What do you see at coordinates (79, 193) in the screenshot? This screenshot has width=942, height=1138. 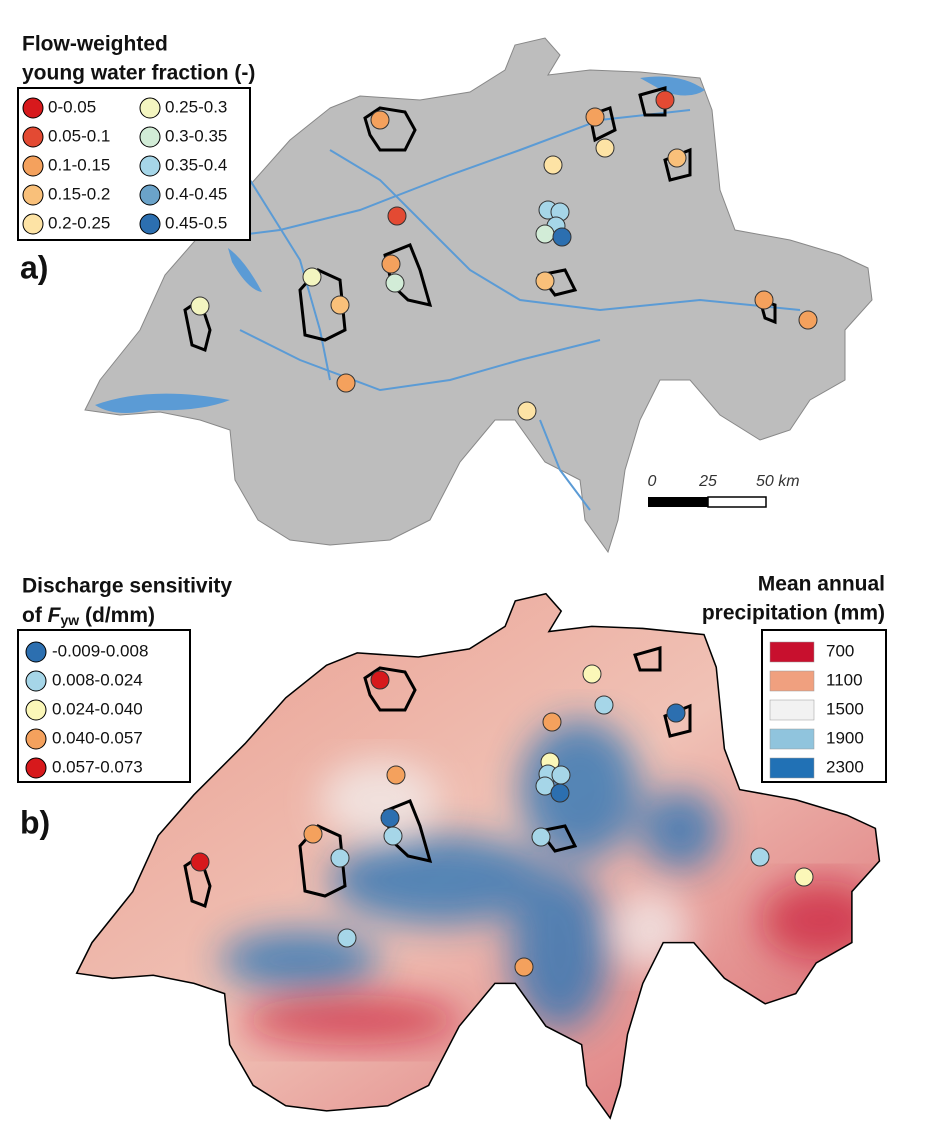 I see `legend-label: 0.15-0.2` at bounding box center [79, 193].